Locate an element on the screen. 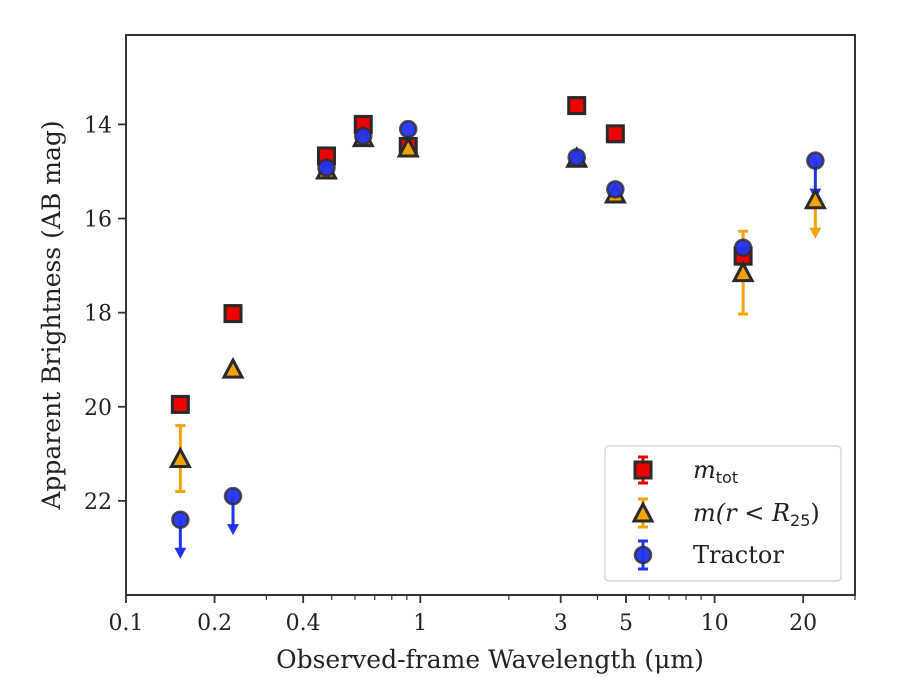  legend-entry-mr25: m(r < R25) is located at coordinates (756, 514).